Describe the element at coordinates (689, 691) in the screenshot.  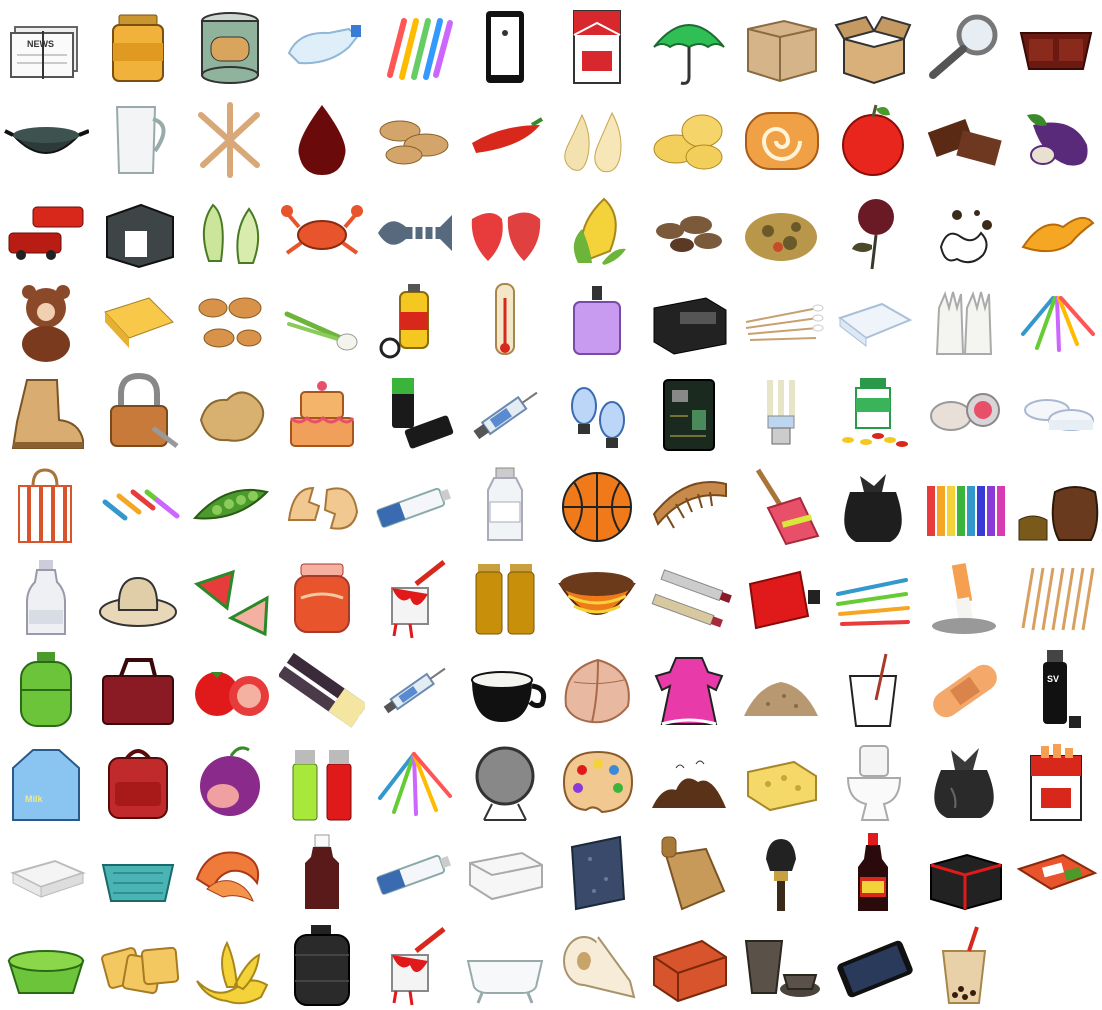
I see `kids-dress-icon-graphic` at that location.